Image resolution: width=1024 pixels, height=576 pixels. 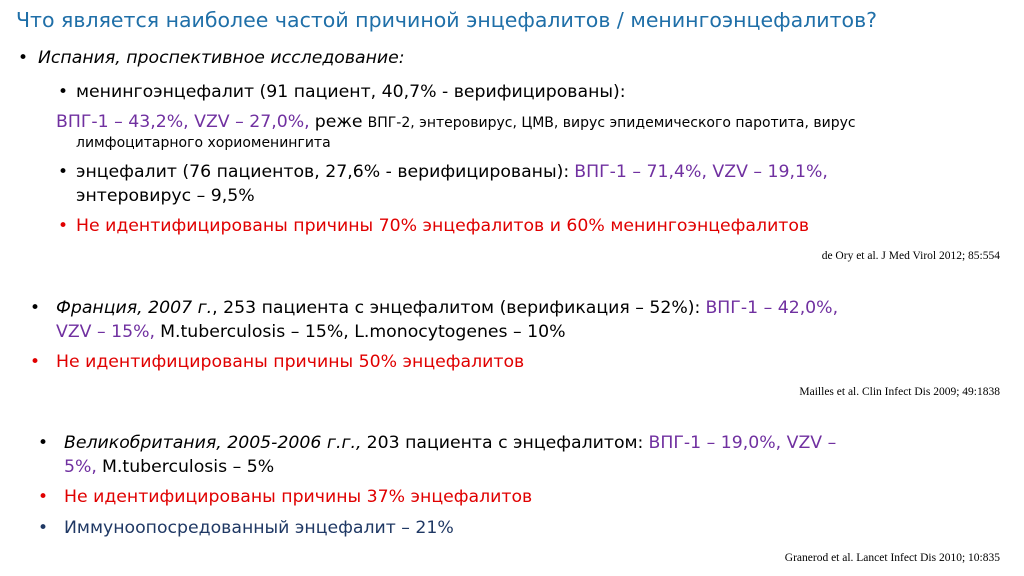 I want to click on uk-desc: 203 пациента с энцефалитом:, so click(x=505, y=443).